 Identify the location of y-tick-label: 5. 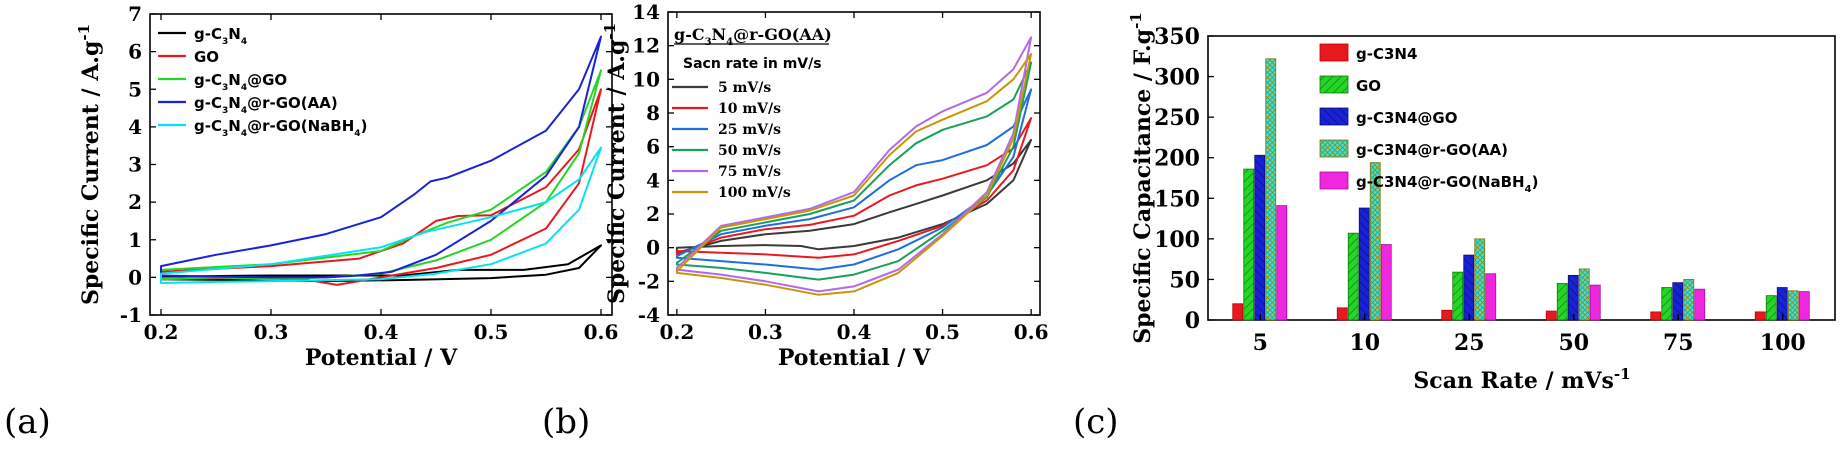
(135, 89).